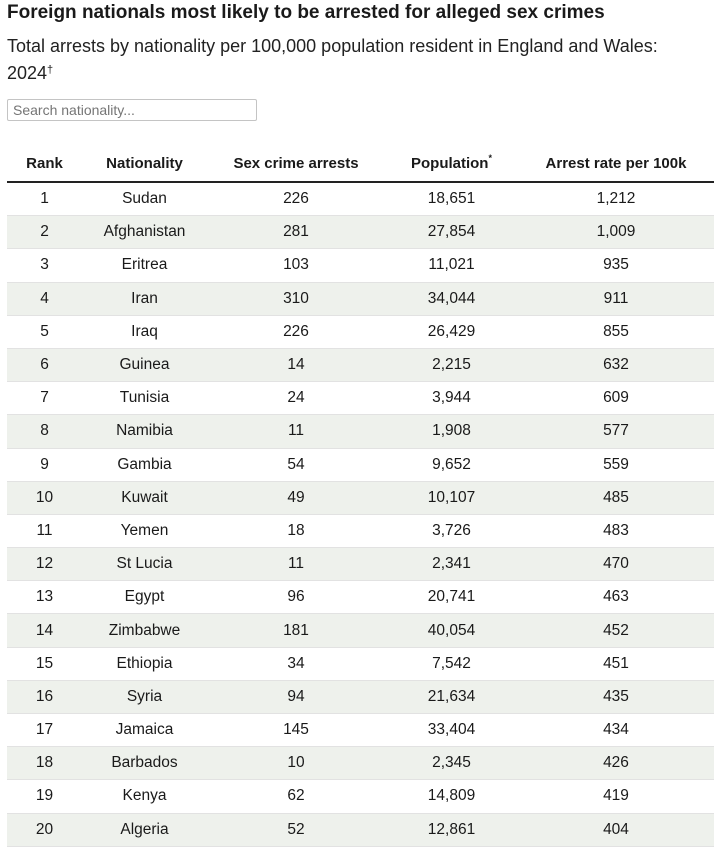 This screenshot has height=858, width=719. What do you see at coordinates (360, 398) in the screenshot?
I see `table-row: 7 Tunisia 24 3,944 609` at bounding box center [360, 398].